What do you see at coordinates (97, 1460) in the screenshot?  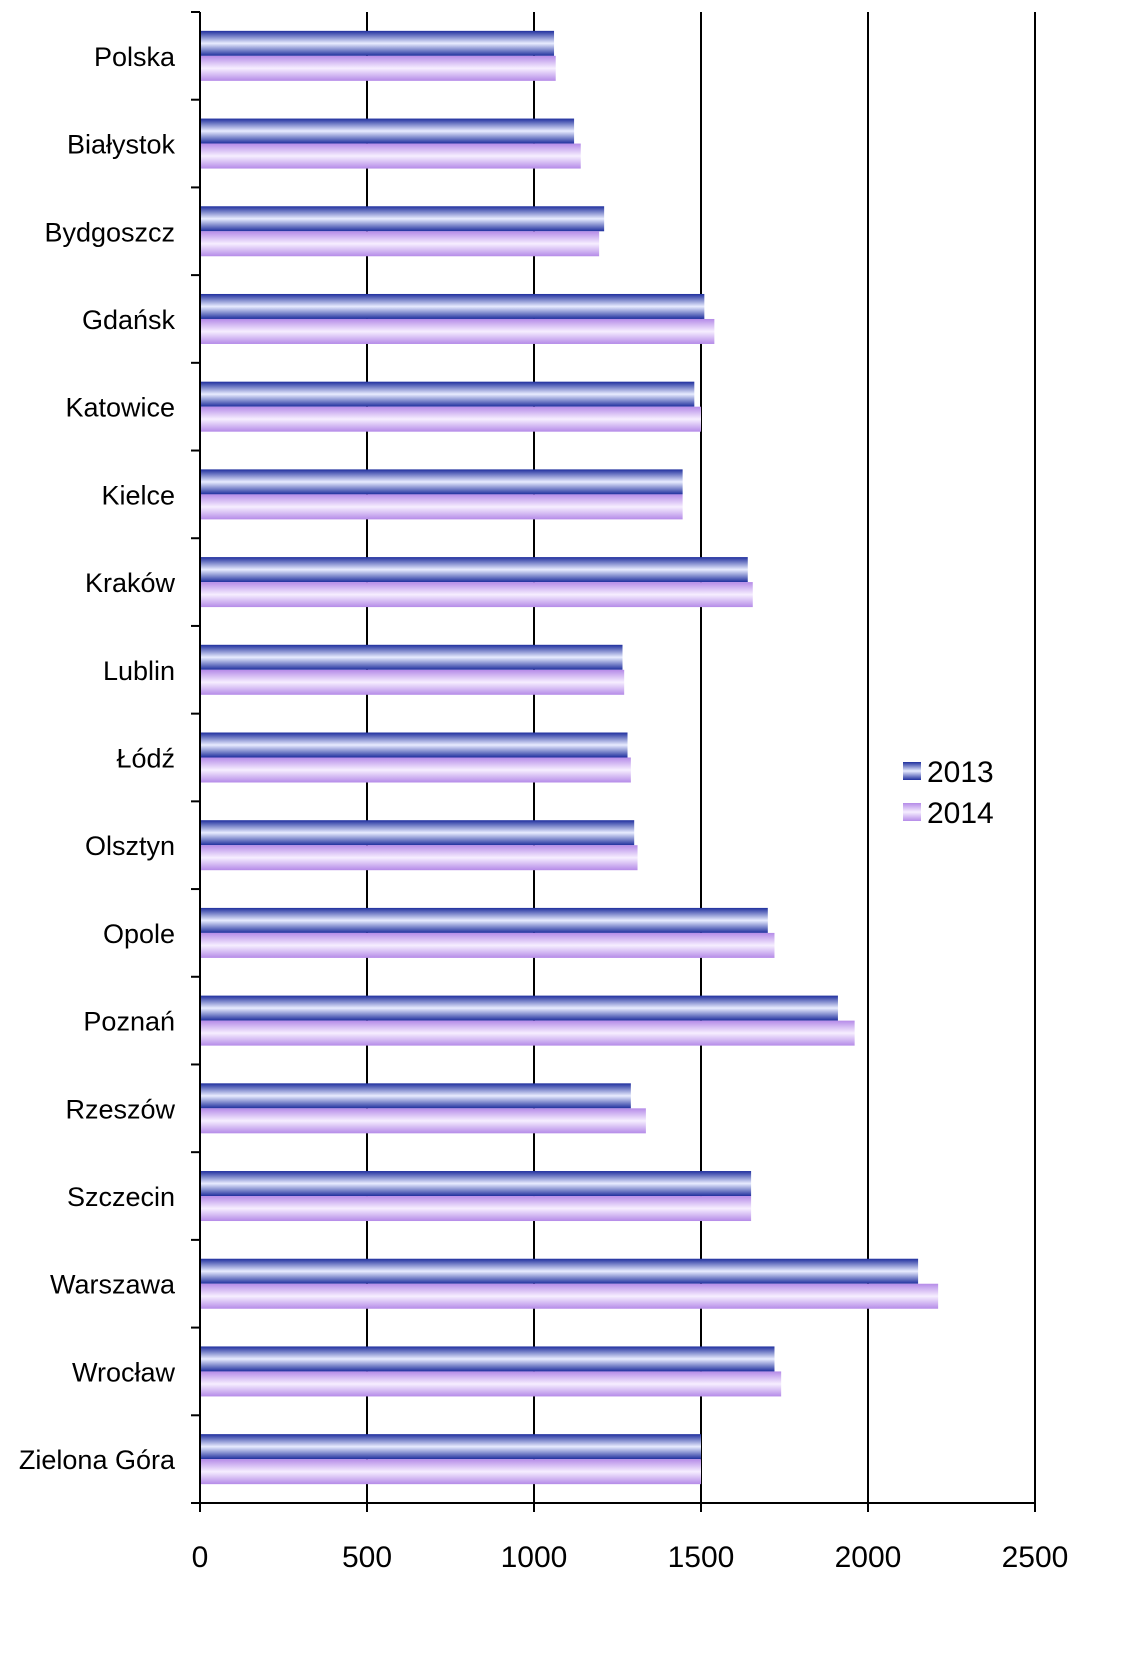 I see `category-label: Zielona Góra` at bounding box center [97, 1460].